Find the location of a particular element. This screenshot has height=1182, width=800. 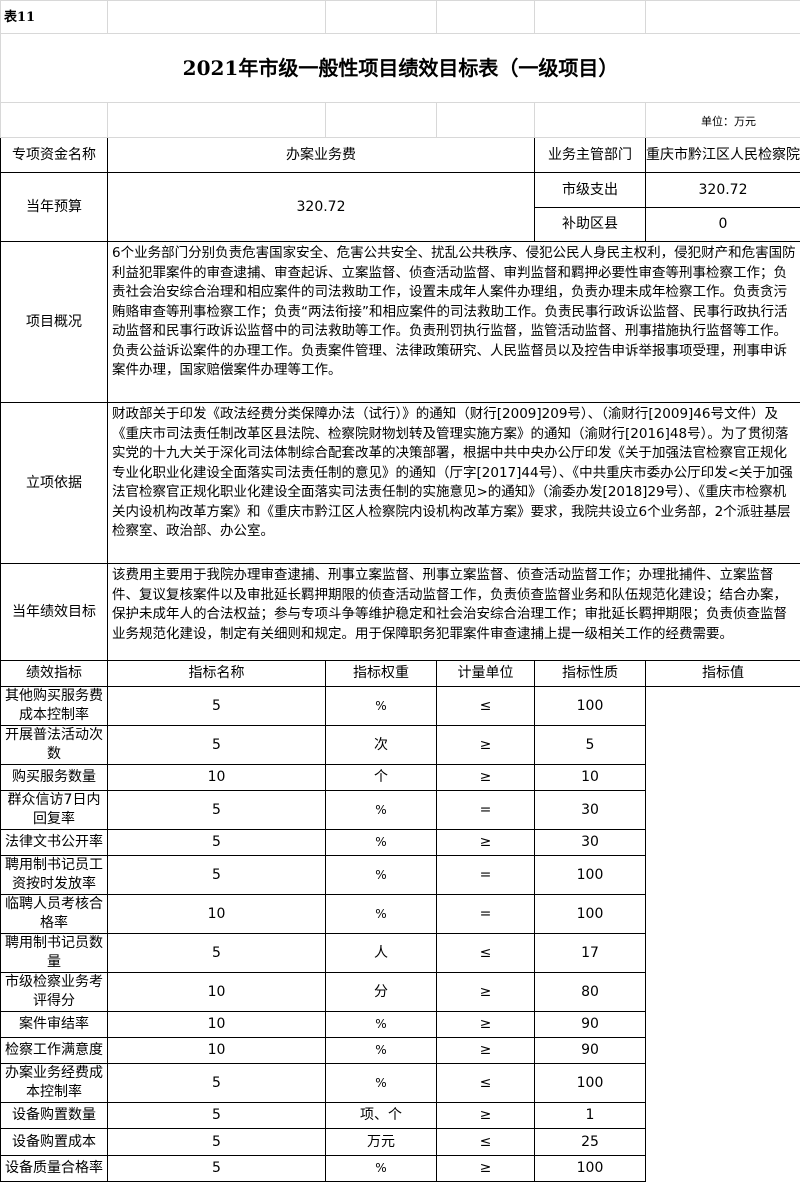

indicator-unit: 次 is located at coordinates (381, 745).